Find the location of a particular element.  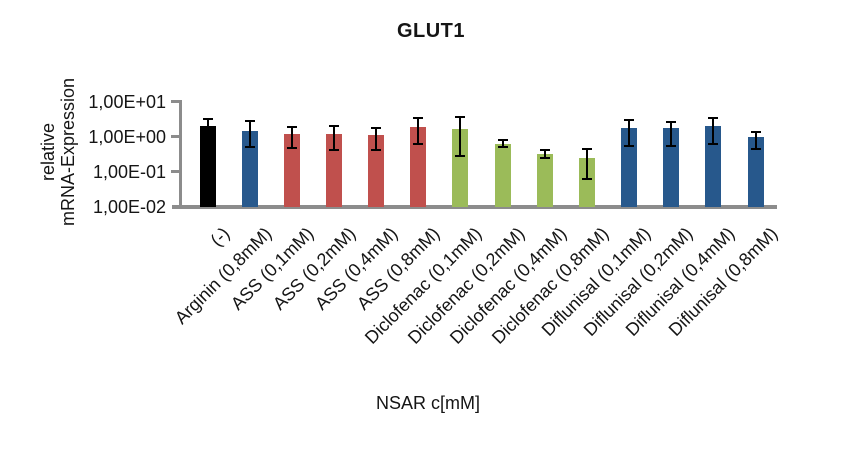

y-tick-label: 1,00E-02 is located at coordinates (129, 206).